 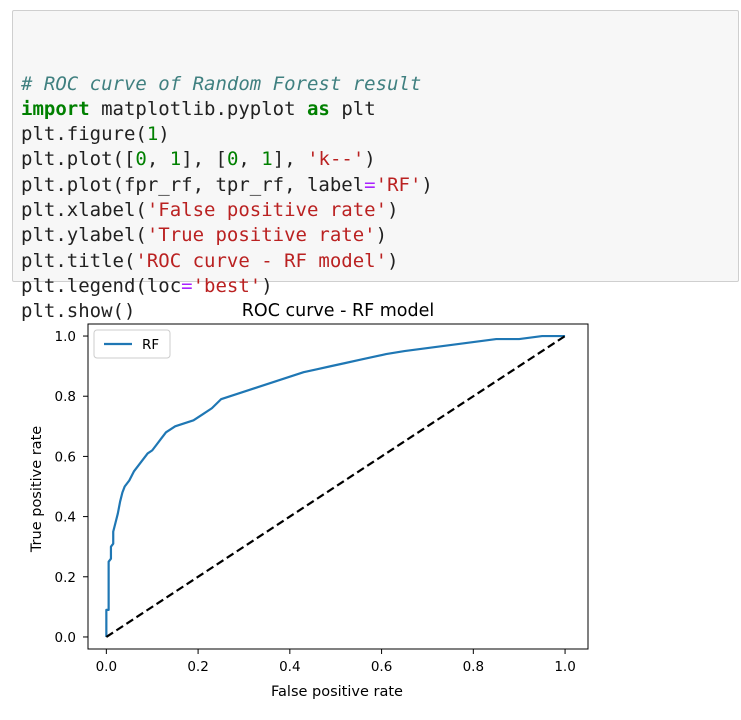 What do you see at coordinates (106, 667) in the screenshot?
I see `x-tick-label: 0.0` at bounding box center [106, 667].